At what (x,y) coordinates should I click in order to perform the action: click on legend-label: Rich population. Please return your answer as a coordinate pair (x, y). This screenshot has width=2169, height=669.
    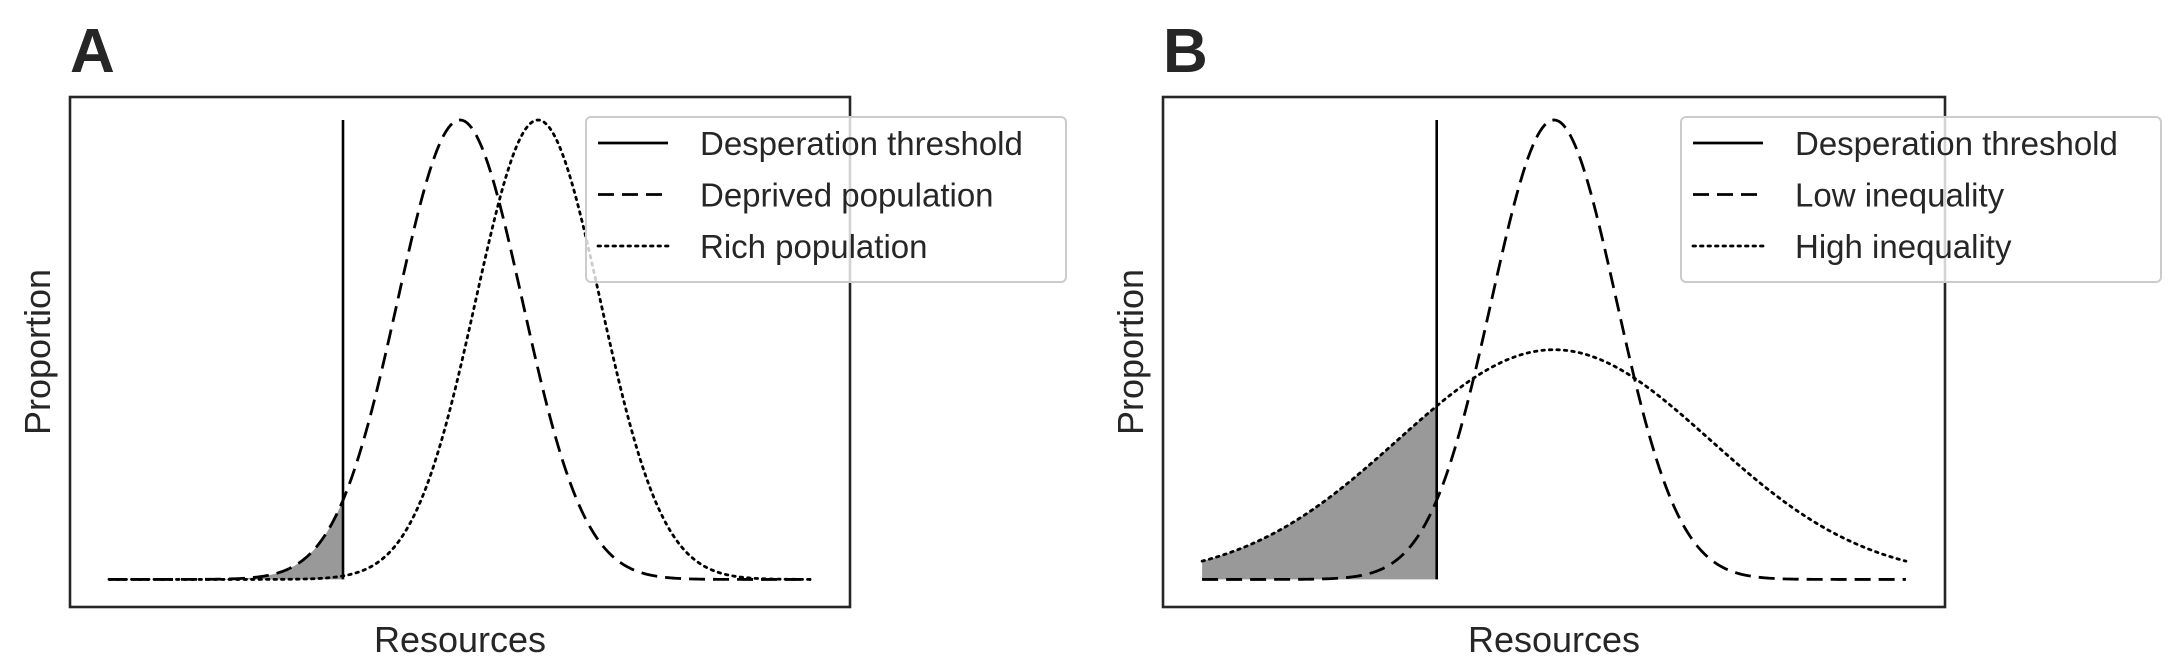
    Looking at the image, I should click on (814, 246).